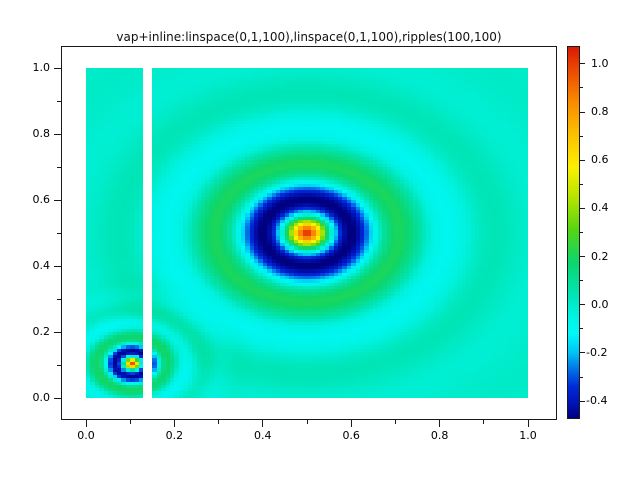 The width and height of the screenshot is (640, 480). Describe the element at coordinates (41, 199) in the screenshot. I see `y-tick-label: 0.6` at that location.